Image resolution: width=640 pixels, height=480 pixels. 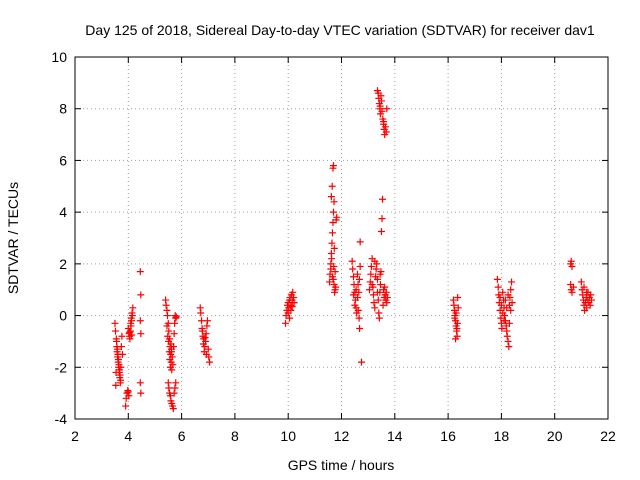 I want to click on x-tick-label: 14, so click(x=395, y=436).